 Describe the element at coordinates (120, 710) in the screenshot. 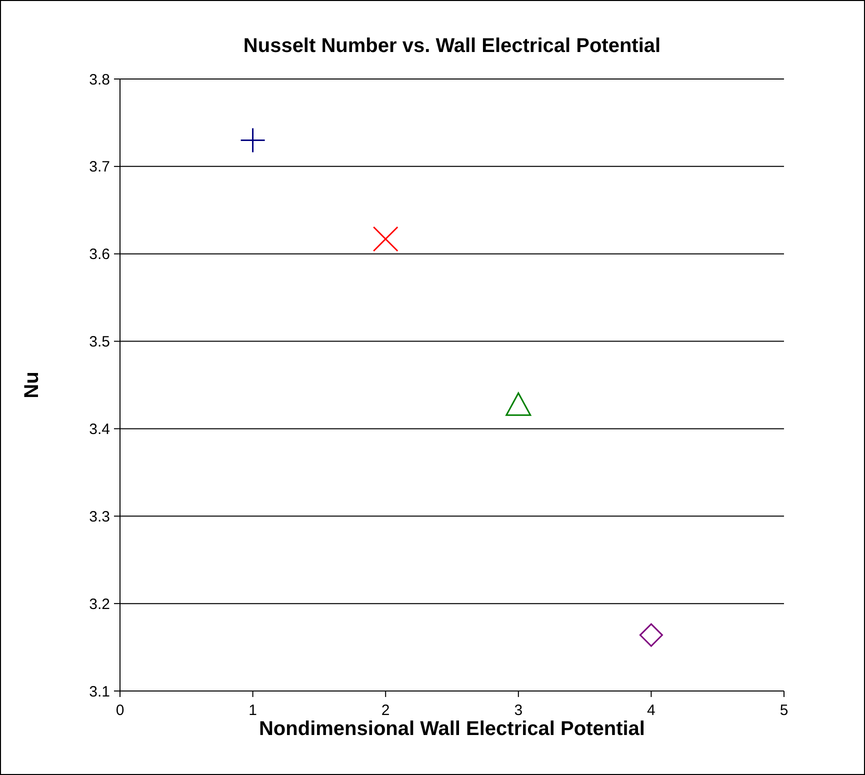

I see `x-tick-label: 0` at that location.